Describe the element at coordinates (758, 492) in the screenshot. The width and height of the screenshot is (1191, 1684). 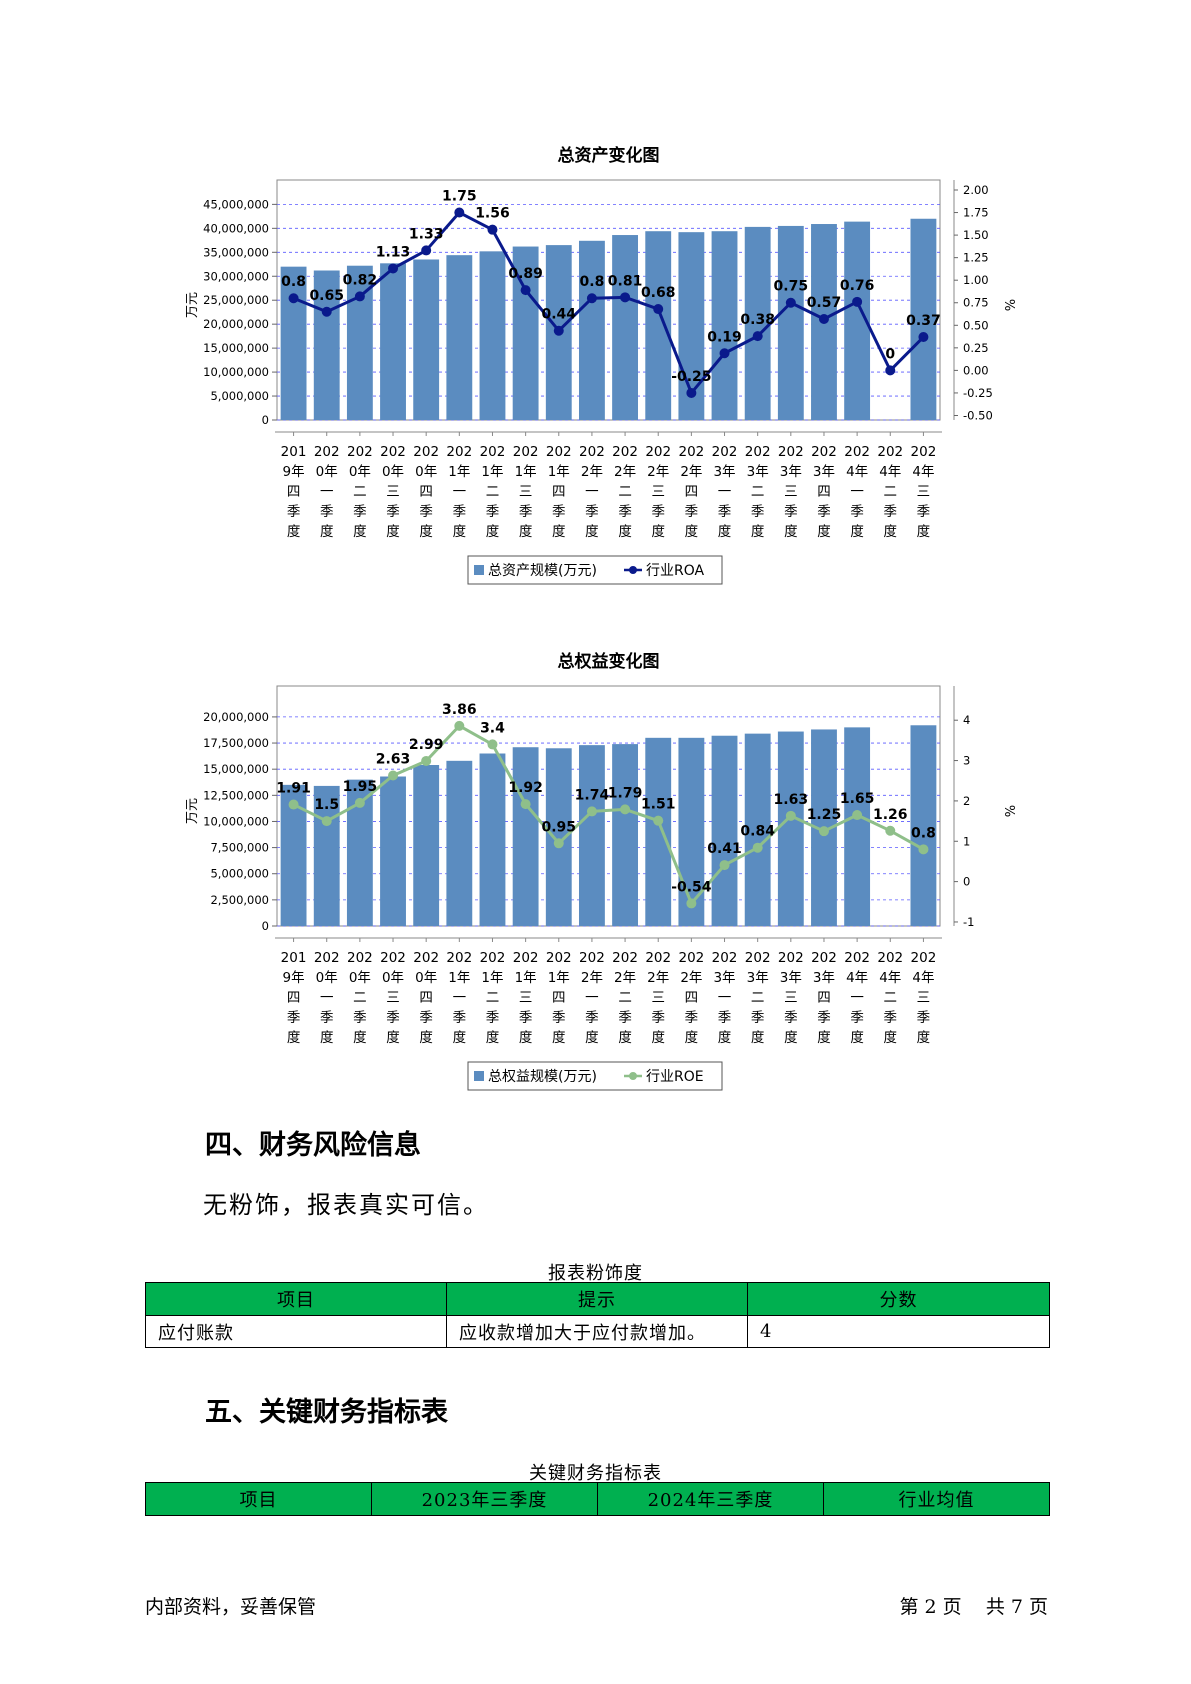
I see `x-tick-label: 202 3年二季度` at that location.